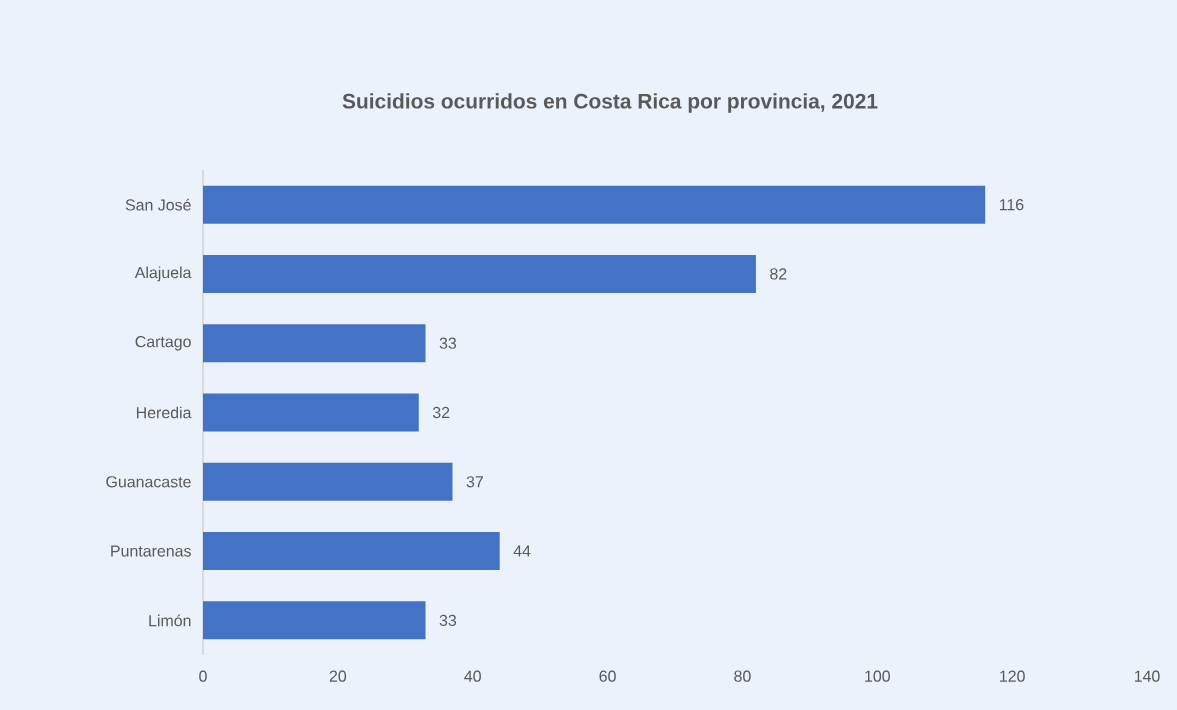  Describe the element at coordinates (1011, 205) in the screenshot. I see `data-label: 116` at that location.